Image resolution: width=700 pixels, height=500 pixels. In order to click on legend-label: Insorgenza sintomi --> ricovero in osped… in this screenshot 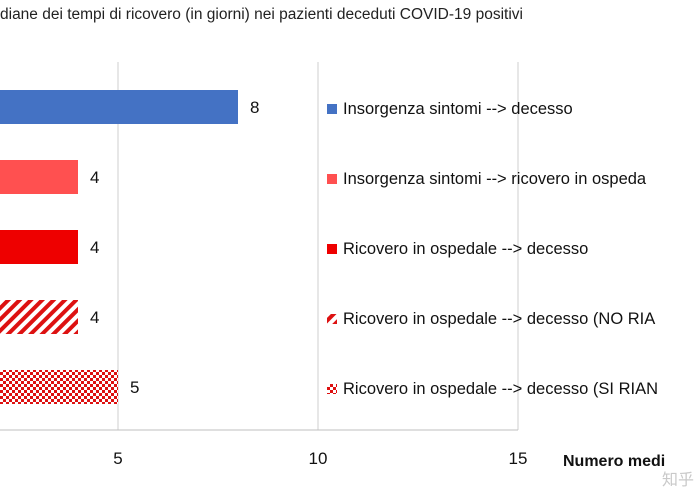, I will do `click(495, 179)`.